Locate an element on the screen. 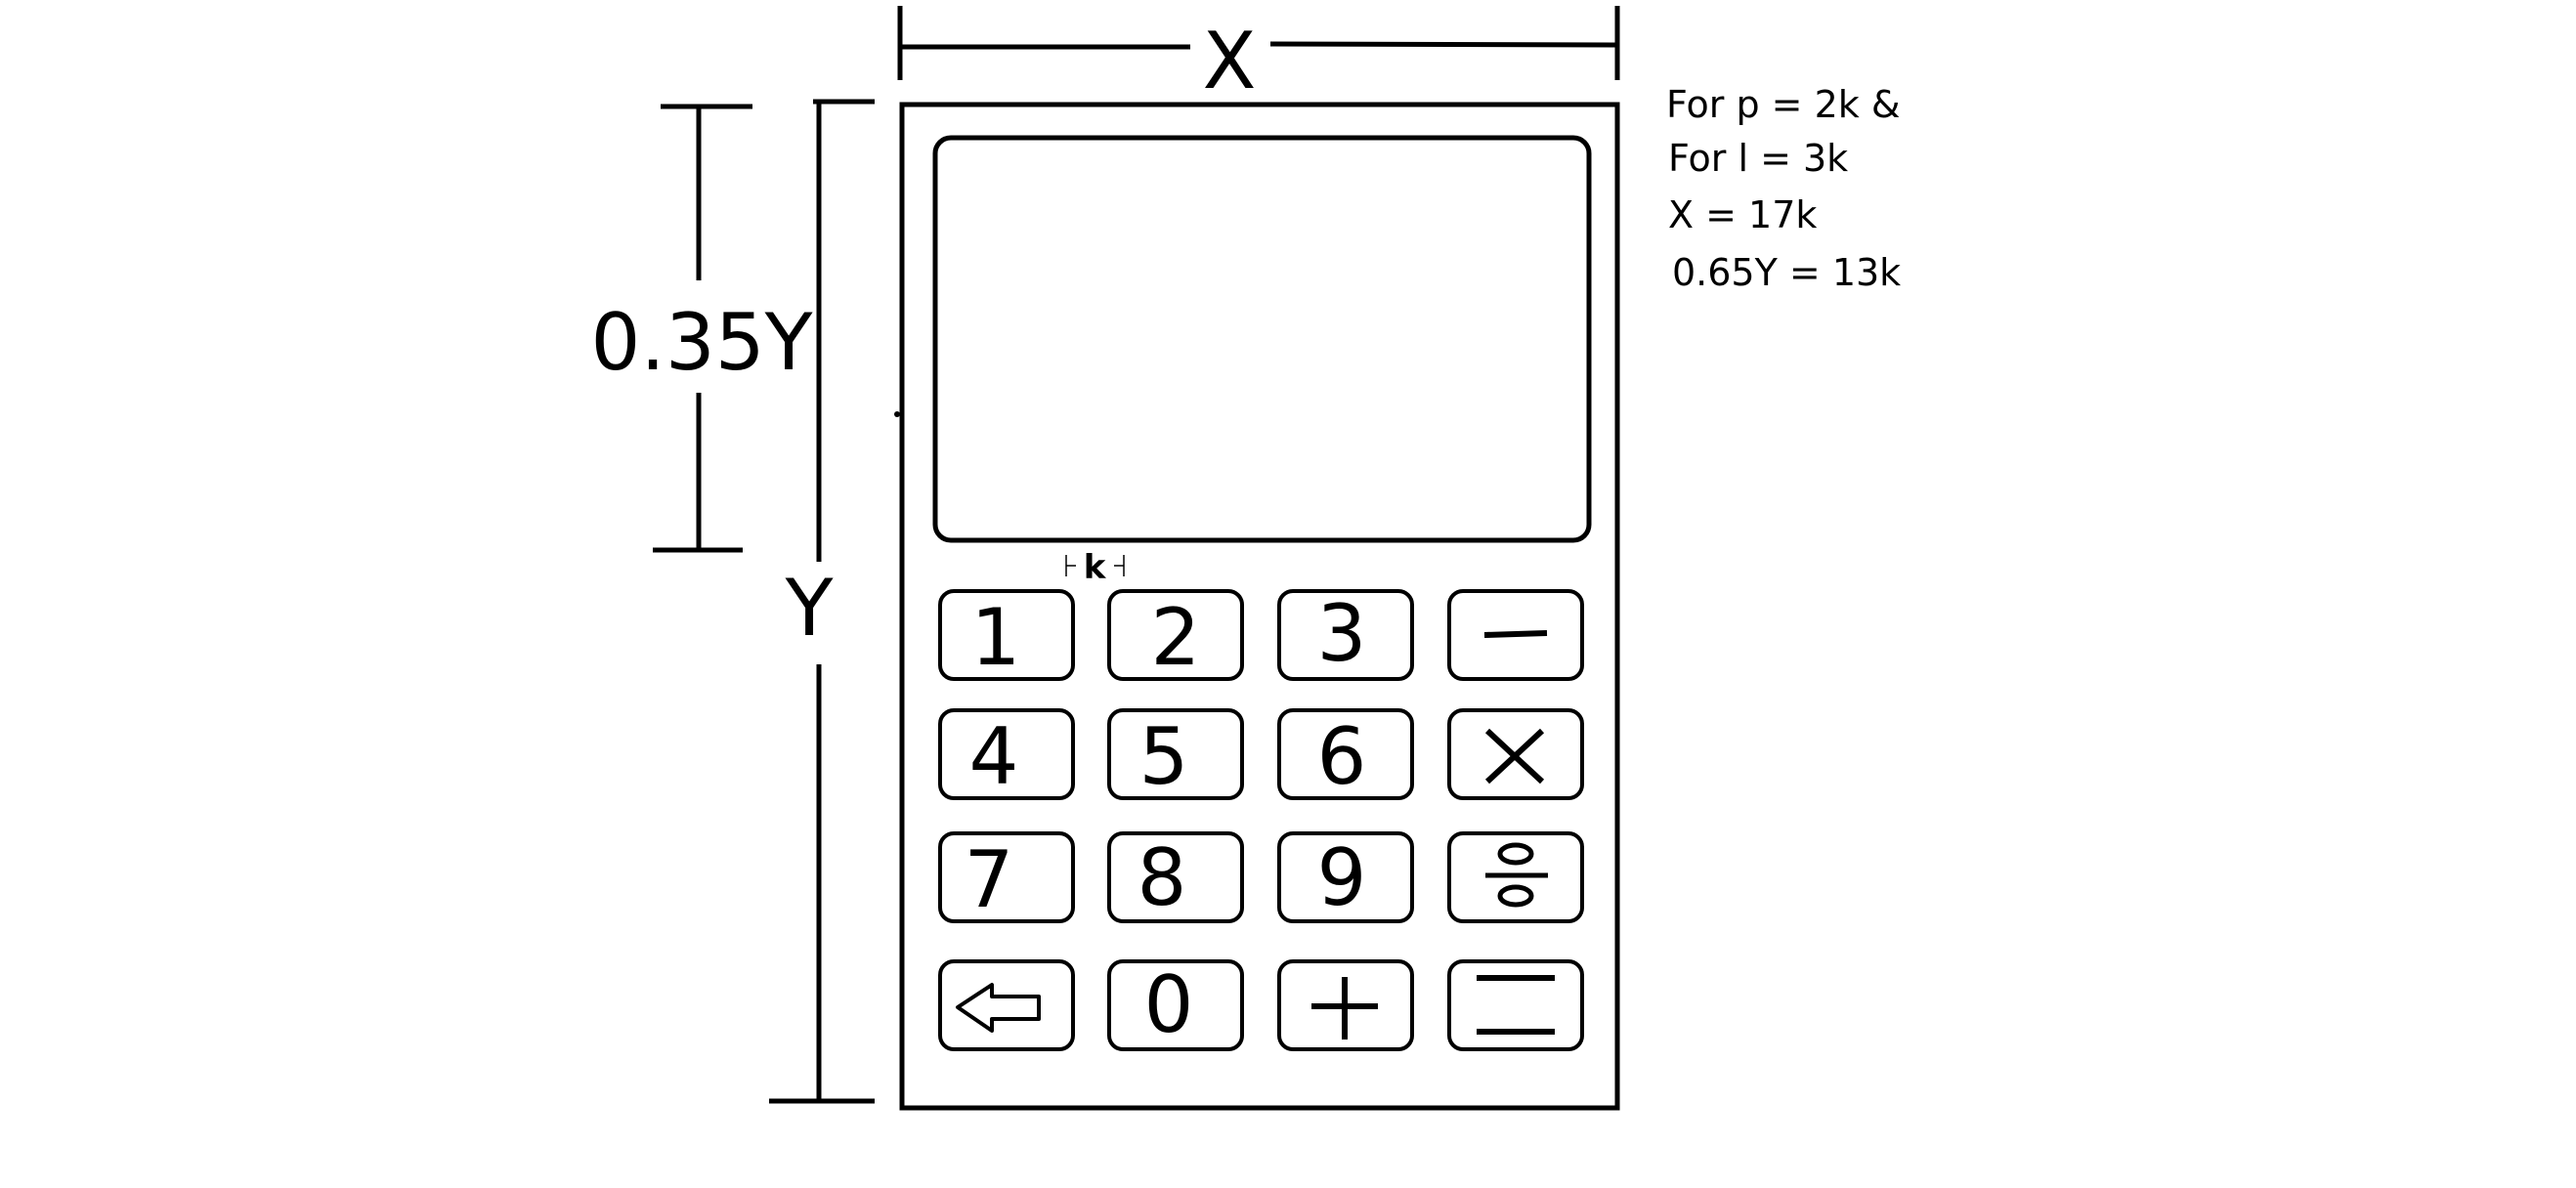 The image size is (2576, 1188). screen-fraction-dimension is located at coordinates (703, 328).